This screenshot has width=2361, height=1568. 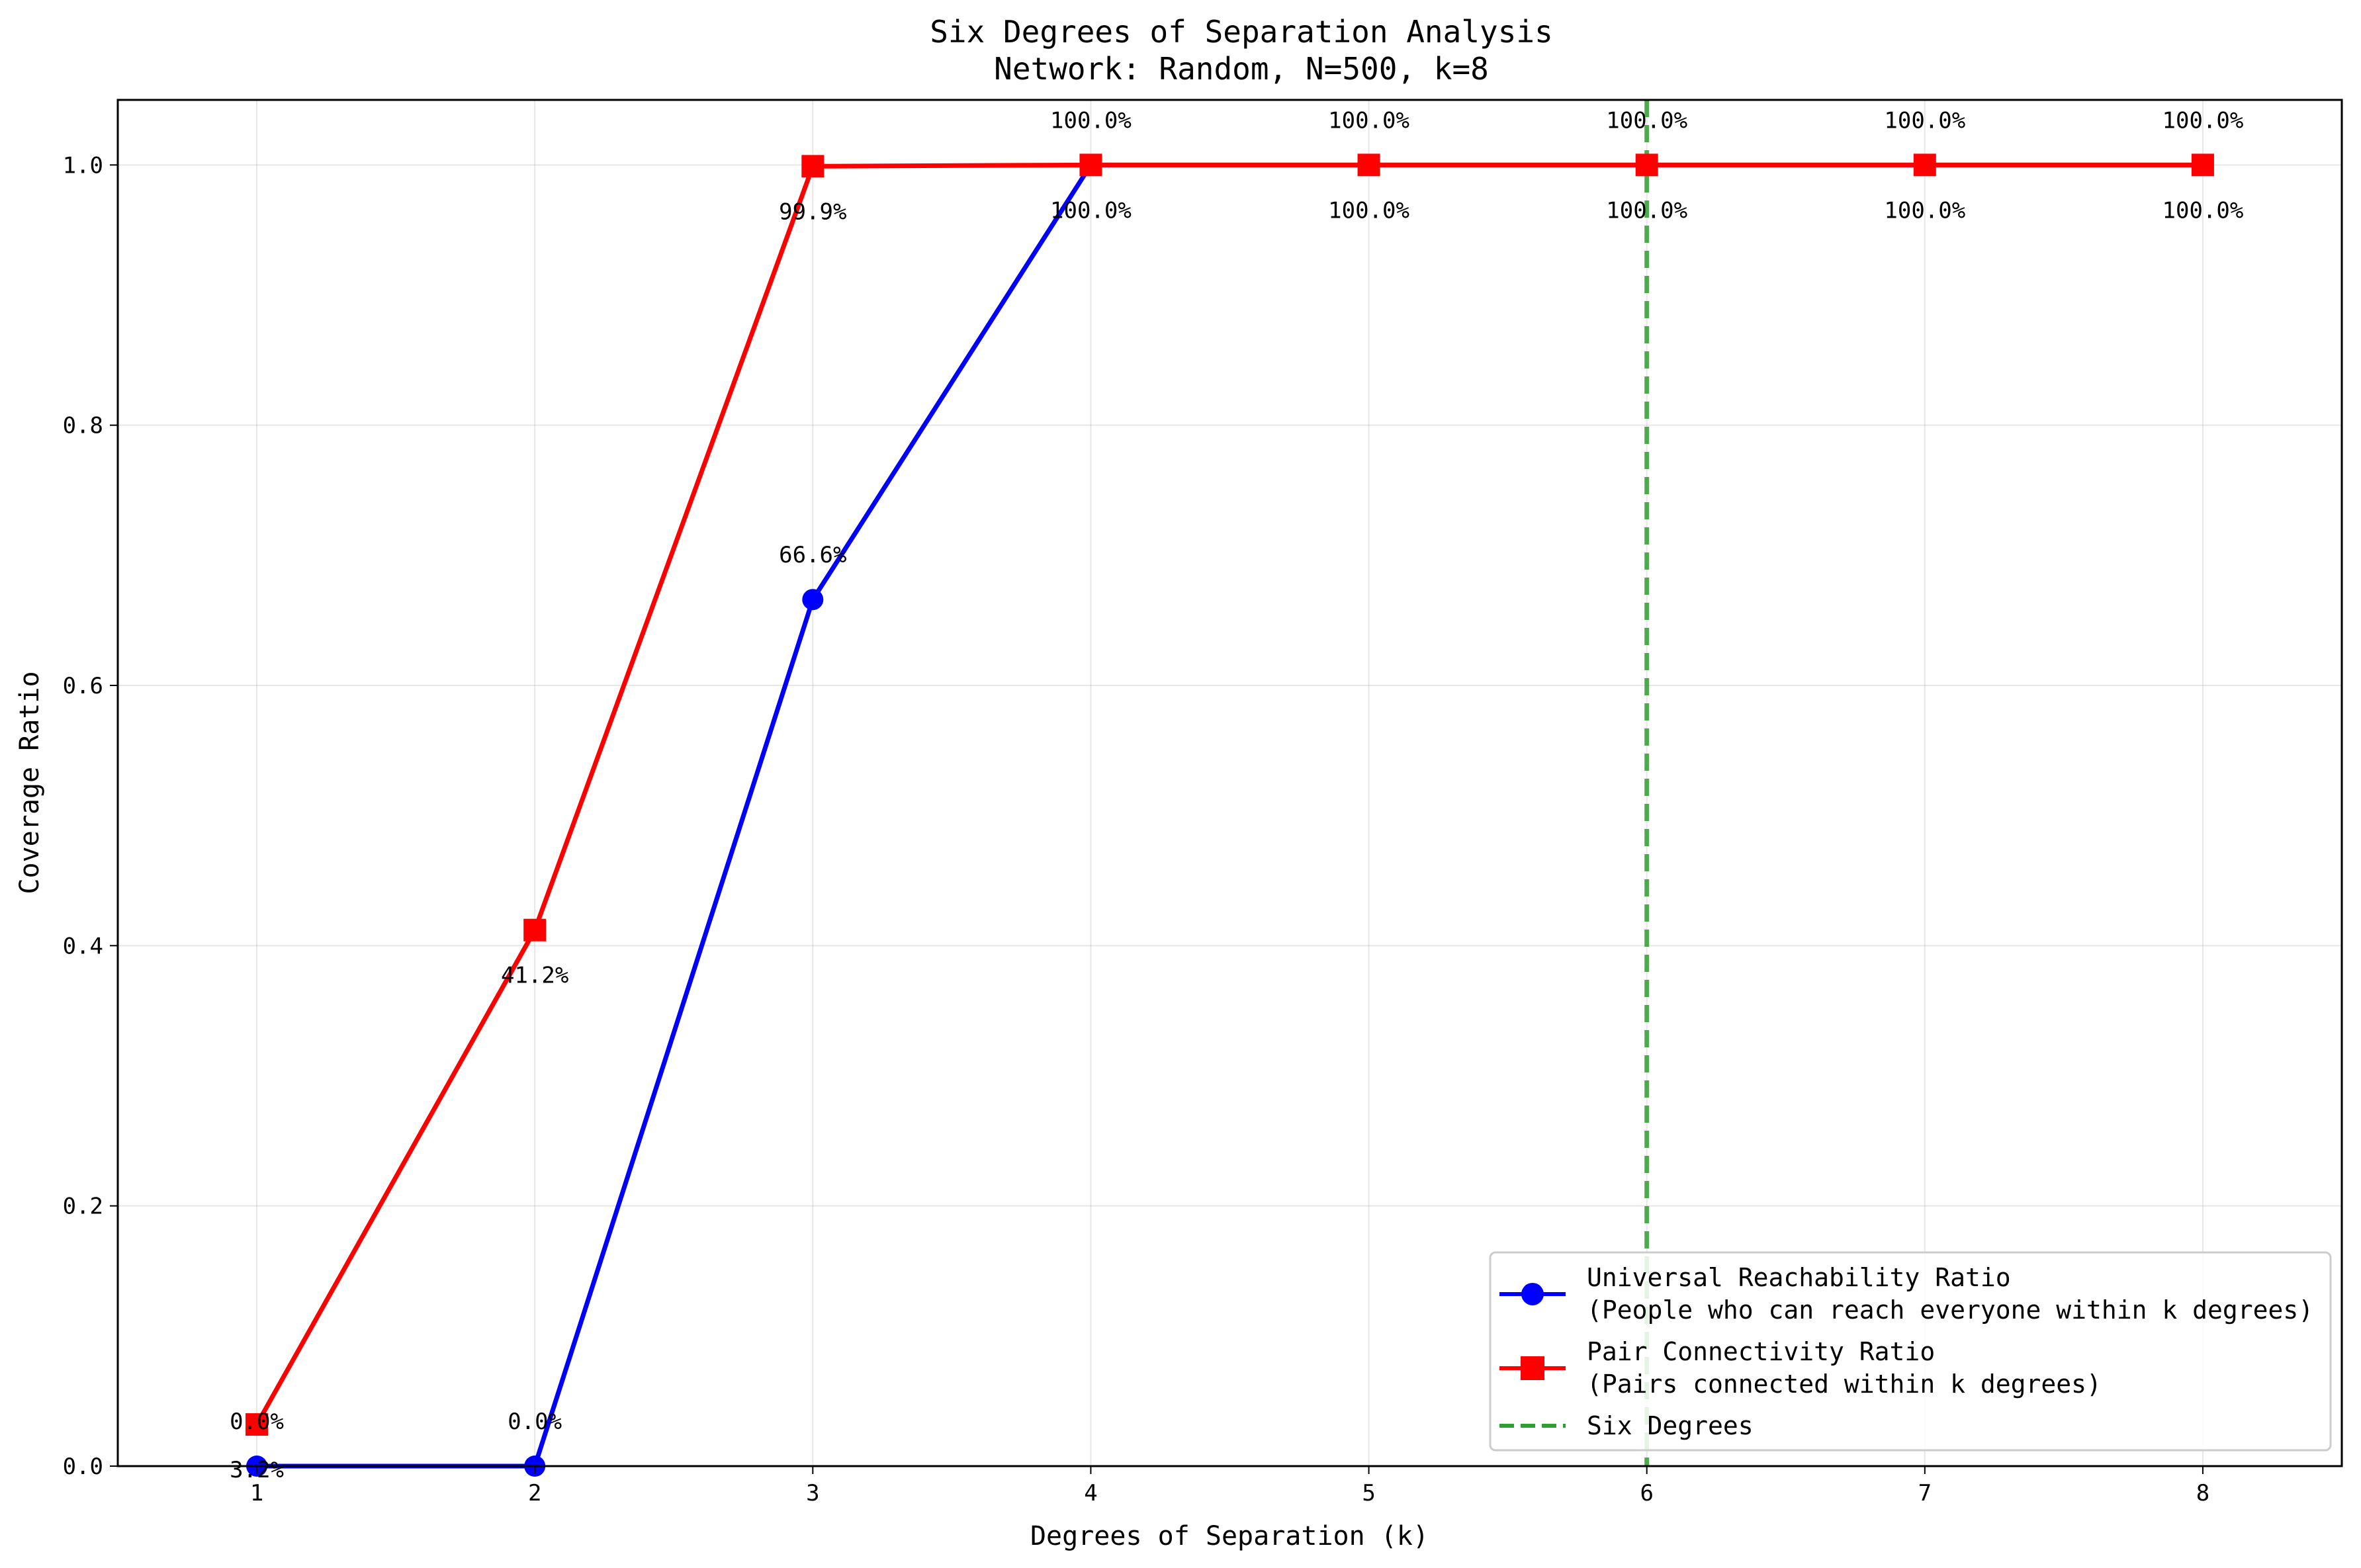 What do you see at coordinates (812, 555) in the screenshot?
I see `data-label-universal-3: 66.6%` at bounding box center [812, 555].